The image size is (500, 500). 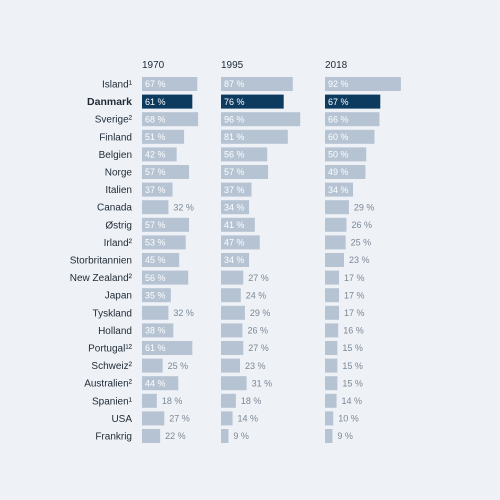 I want to click on country-label: Østrig, so click(x=118, y=225).